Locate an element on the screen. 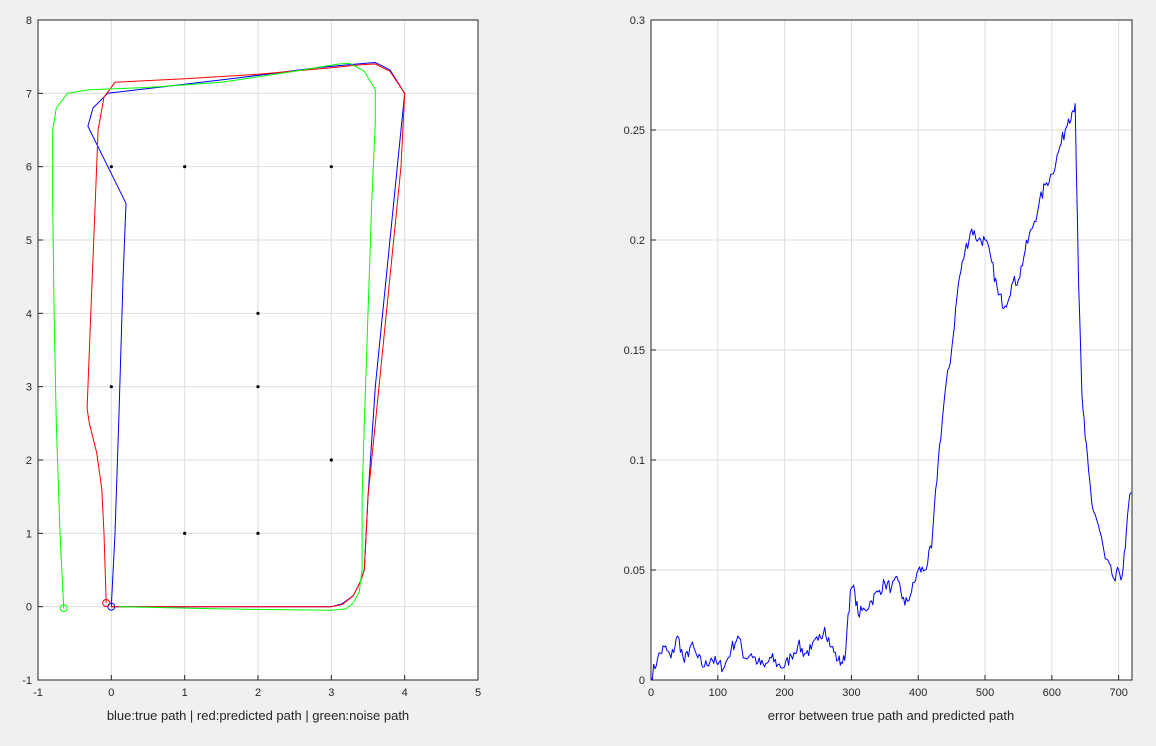  path-plot-ytick-label: 2 is located at coordinates (29, 461).